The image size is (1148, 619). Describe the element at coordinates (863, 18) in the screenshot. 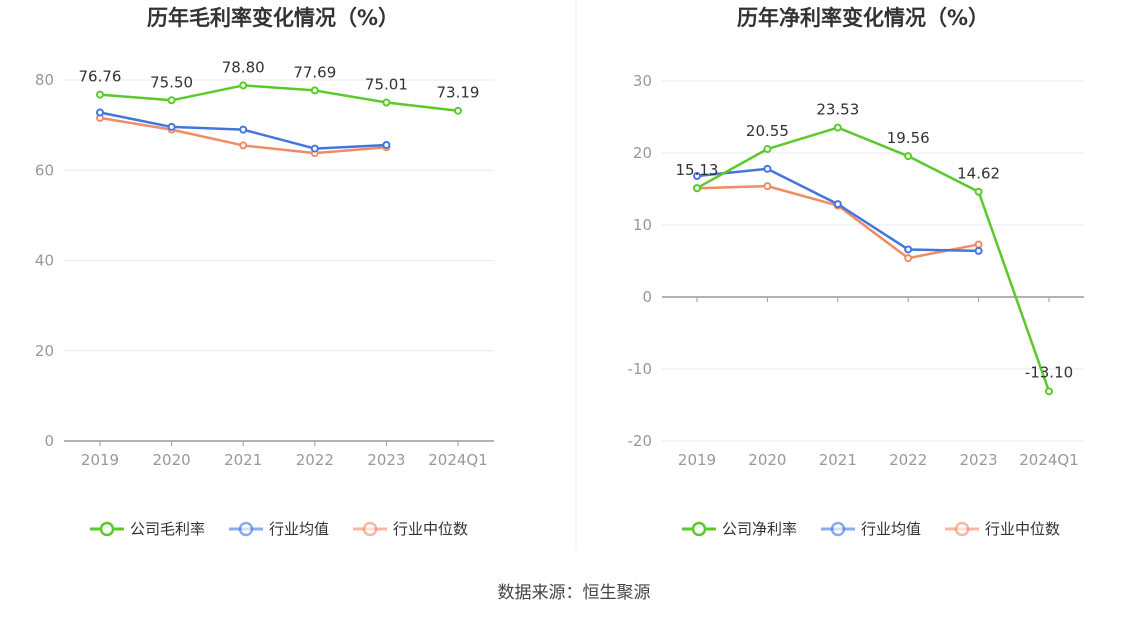

I see `chart-title: 历年净利率变化情况（%）` at that location.